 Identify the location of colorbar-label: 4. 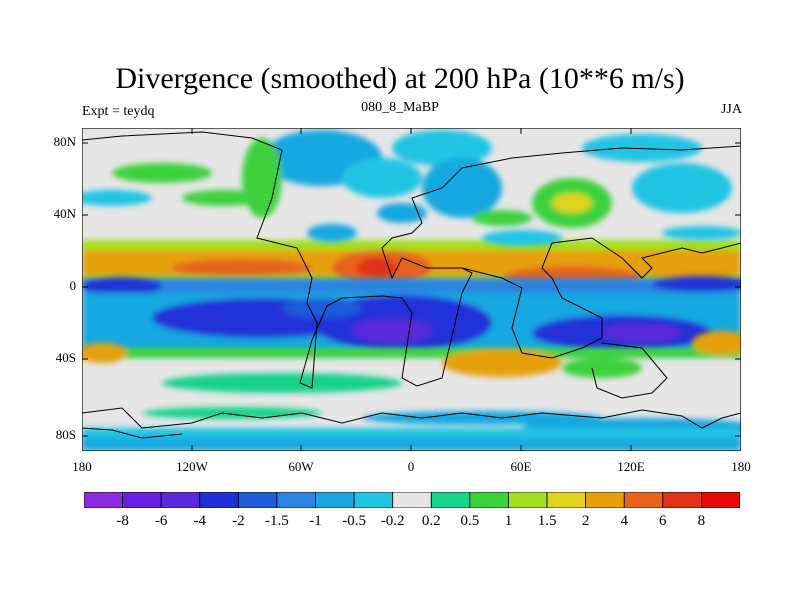
(624, 521).